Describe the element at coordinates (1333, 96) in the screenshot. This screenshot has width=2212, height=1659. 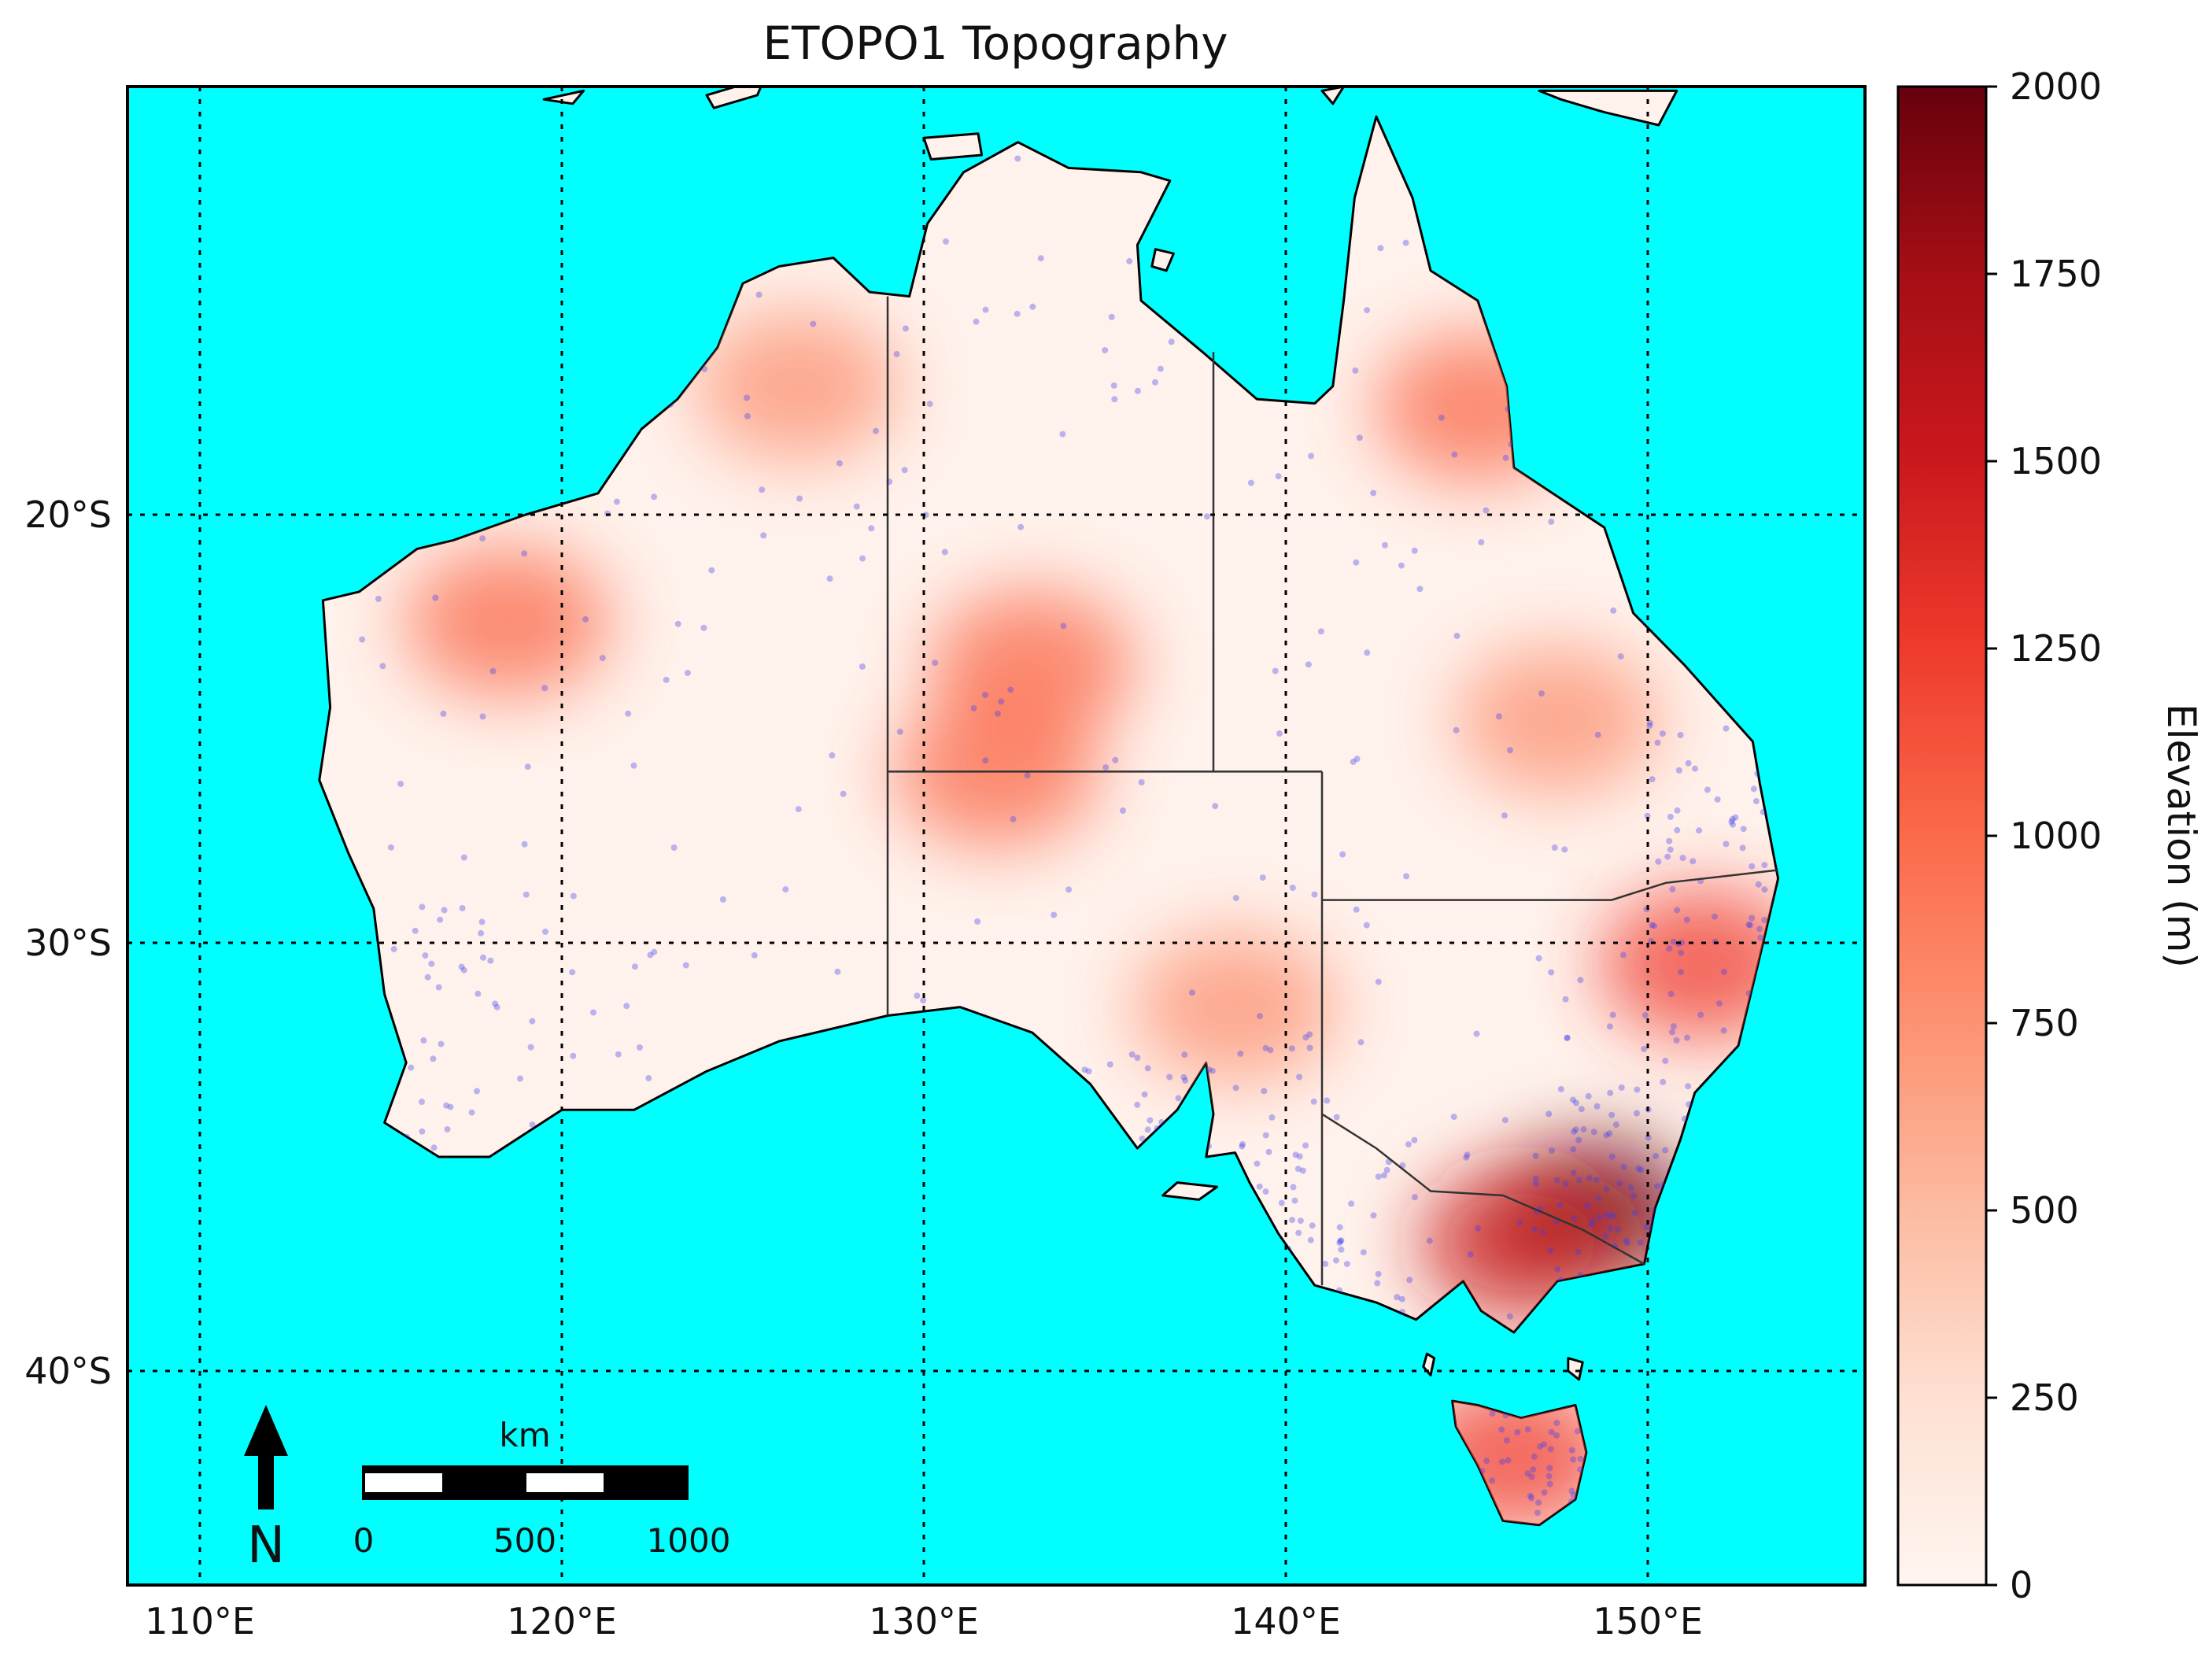
I see `torres-island` at that location.